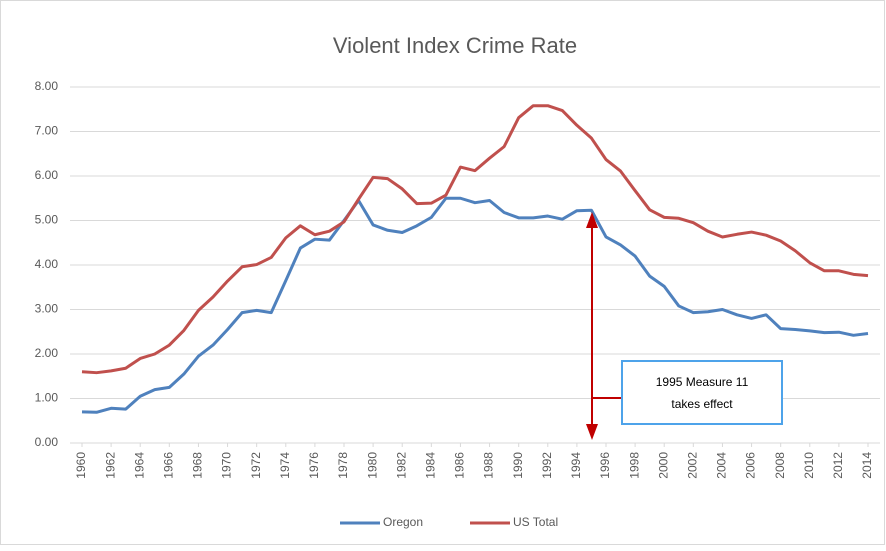  I want to click on y-tick-label: 0.00, so click(47, 442).